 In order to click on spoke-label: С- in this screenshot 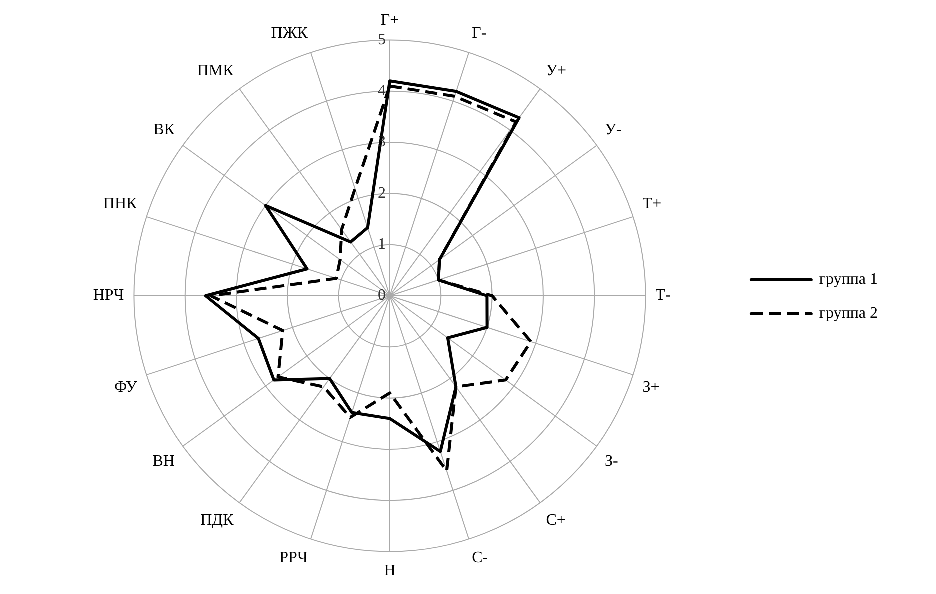, I will do `click(480, 558)`.